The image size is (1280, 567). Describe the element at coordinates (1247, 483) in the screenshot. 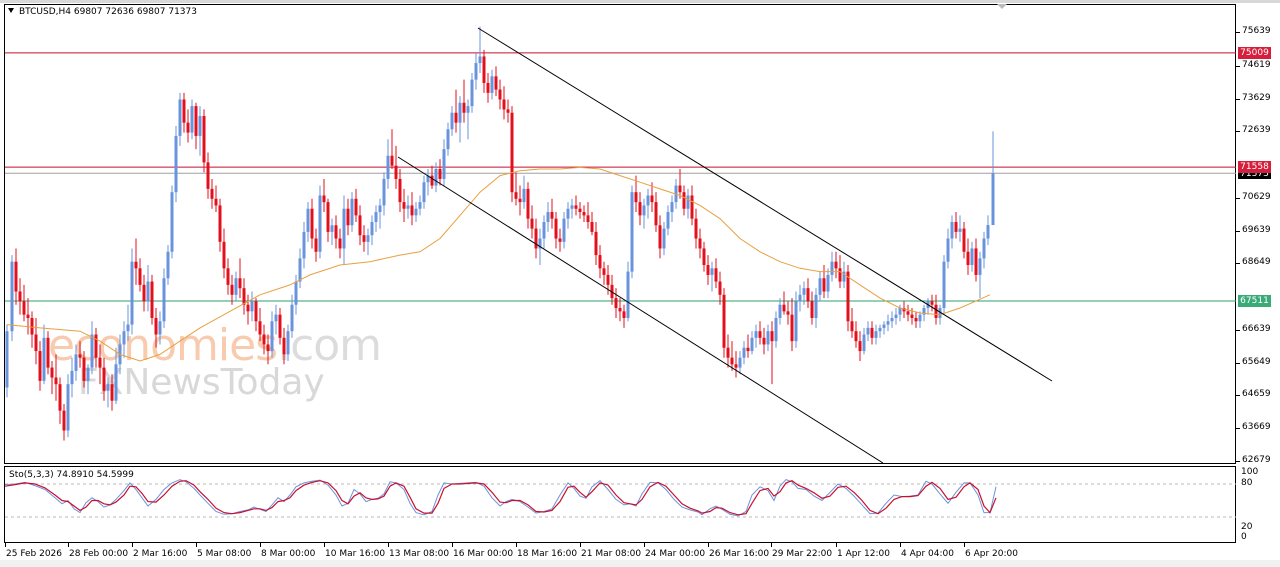

I see `stoch-level-label: 80` at that location.